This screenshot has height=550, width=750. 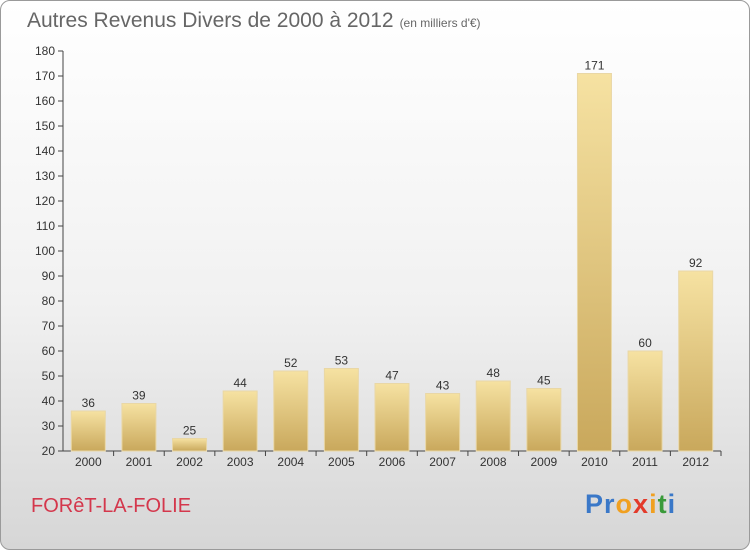 I want to click on proxiti-logo: Proxiti, so click(x=630, y=504).